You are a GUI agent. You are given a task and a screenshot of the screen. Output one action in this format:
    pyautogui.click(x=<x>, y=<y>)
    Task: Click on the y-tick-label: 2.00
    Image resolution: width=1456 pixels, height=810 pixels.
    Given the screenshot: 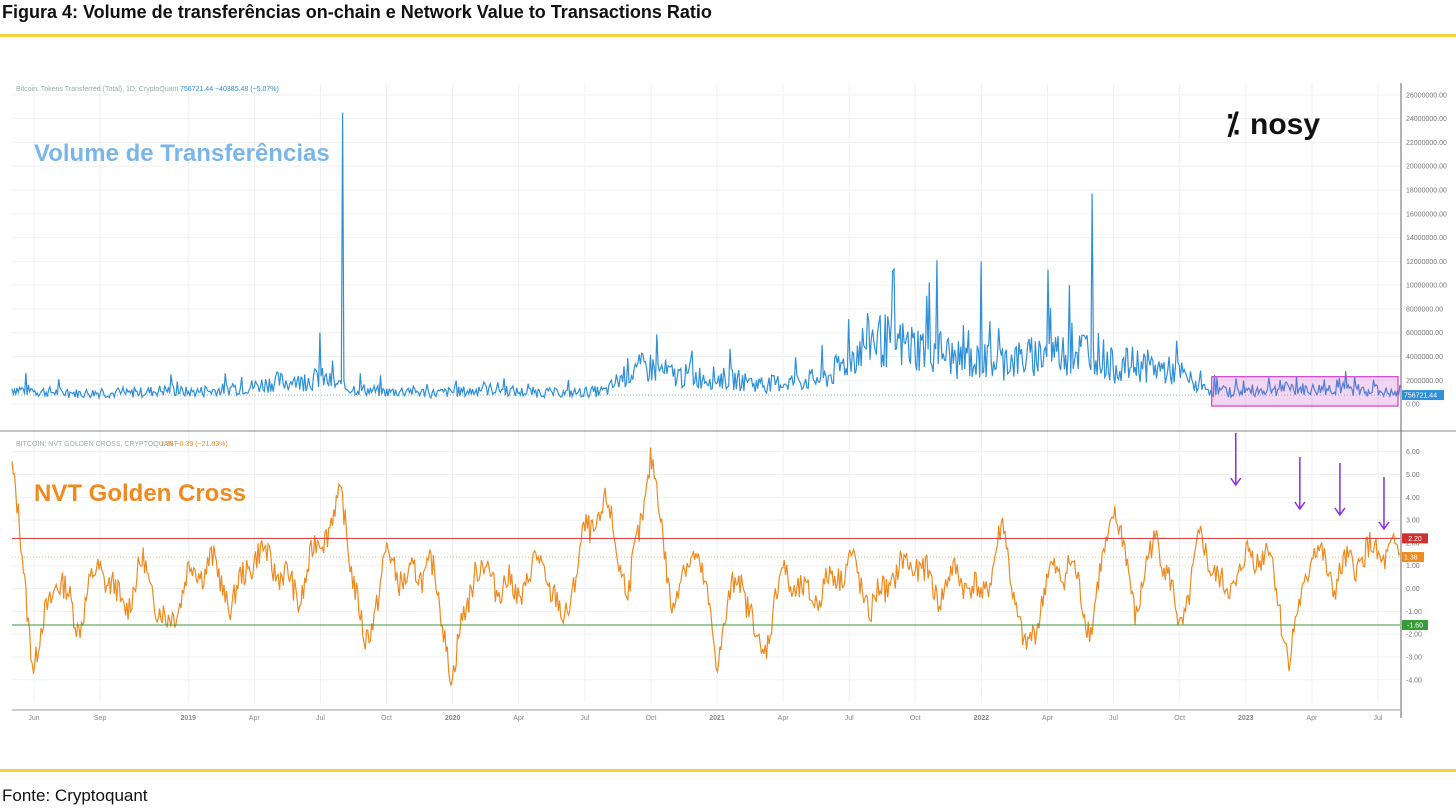 What is the action you would take?
    pyautogui.click(x=1413, y=543)
    